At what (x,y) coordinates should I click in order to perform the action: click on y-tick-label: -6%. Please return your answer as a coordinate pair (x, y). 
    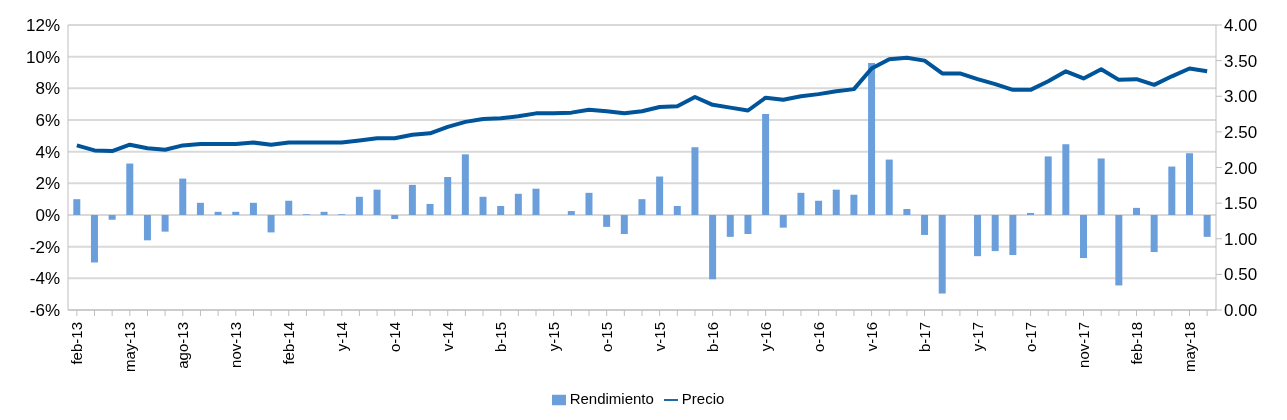
    Looking at the image, I should click on (44, 311).